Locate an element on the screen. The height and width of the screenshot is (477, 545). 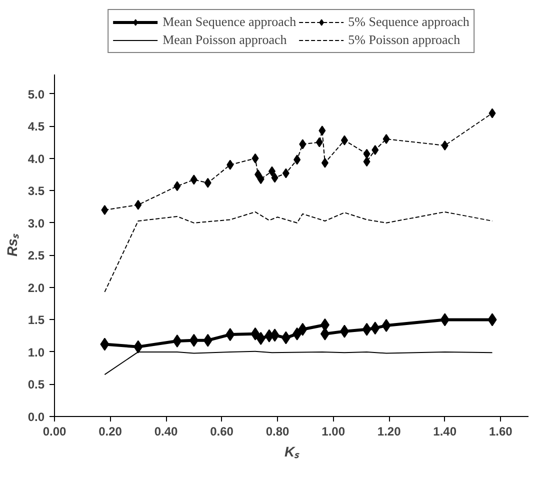
y-tick-label: 2.5 is located at coordinates (36, 255).